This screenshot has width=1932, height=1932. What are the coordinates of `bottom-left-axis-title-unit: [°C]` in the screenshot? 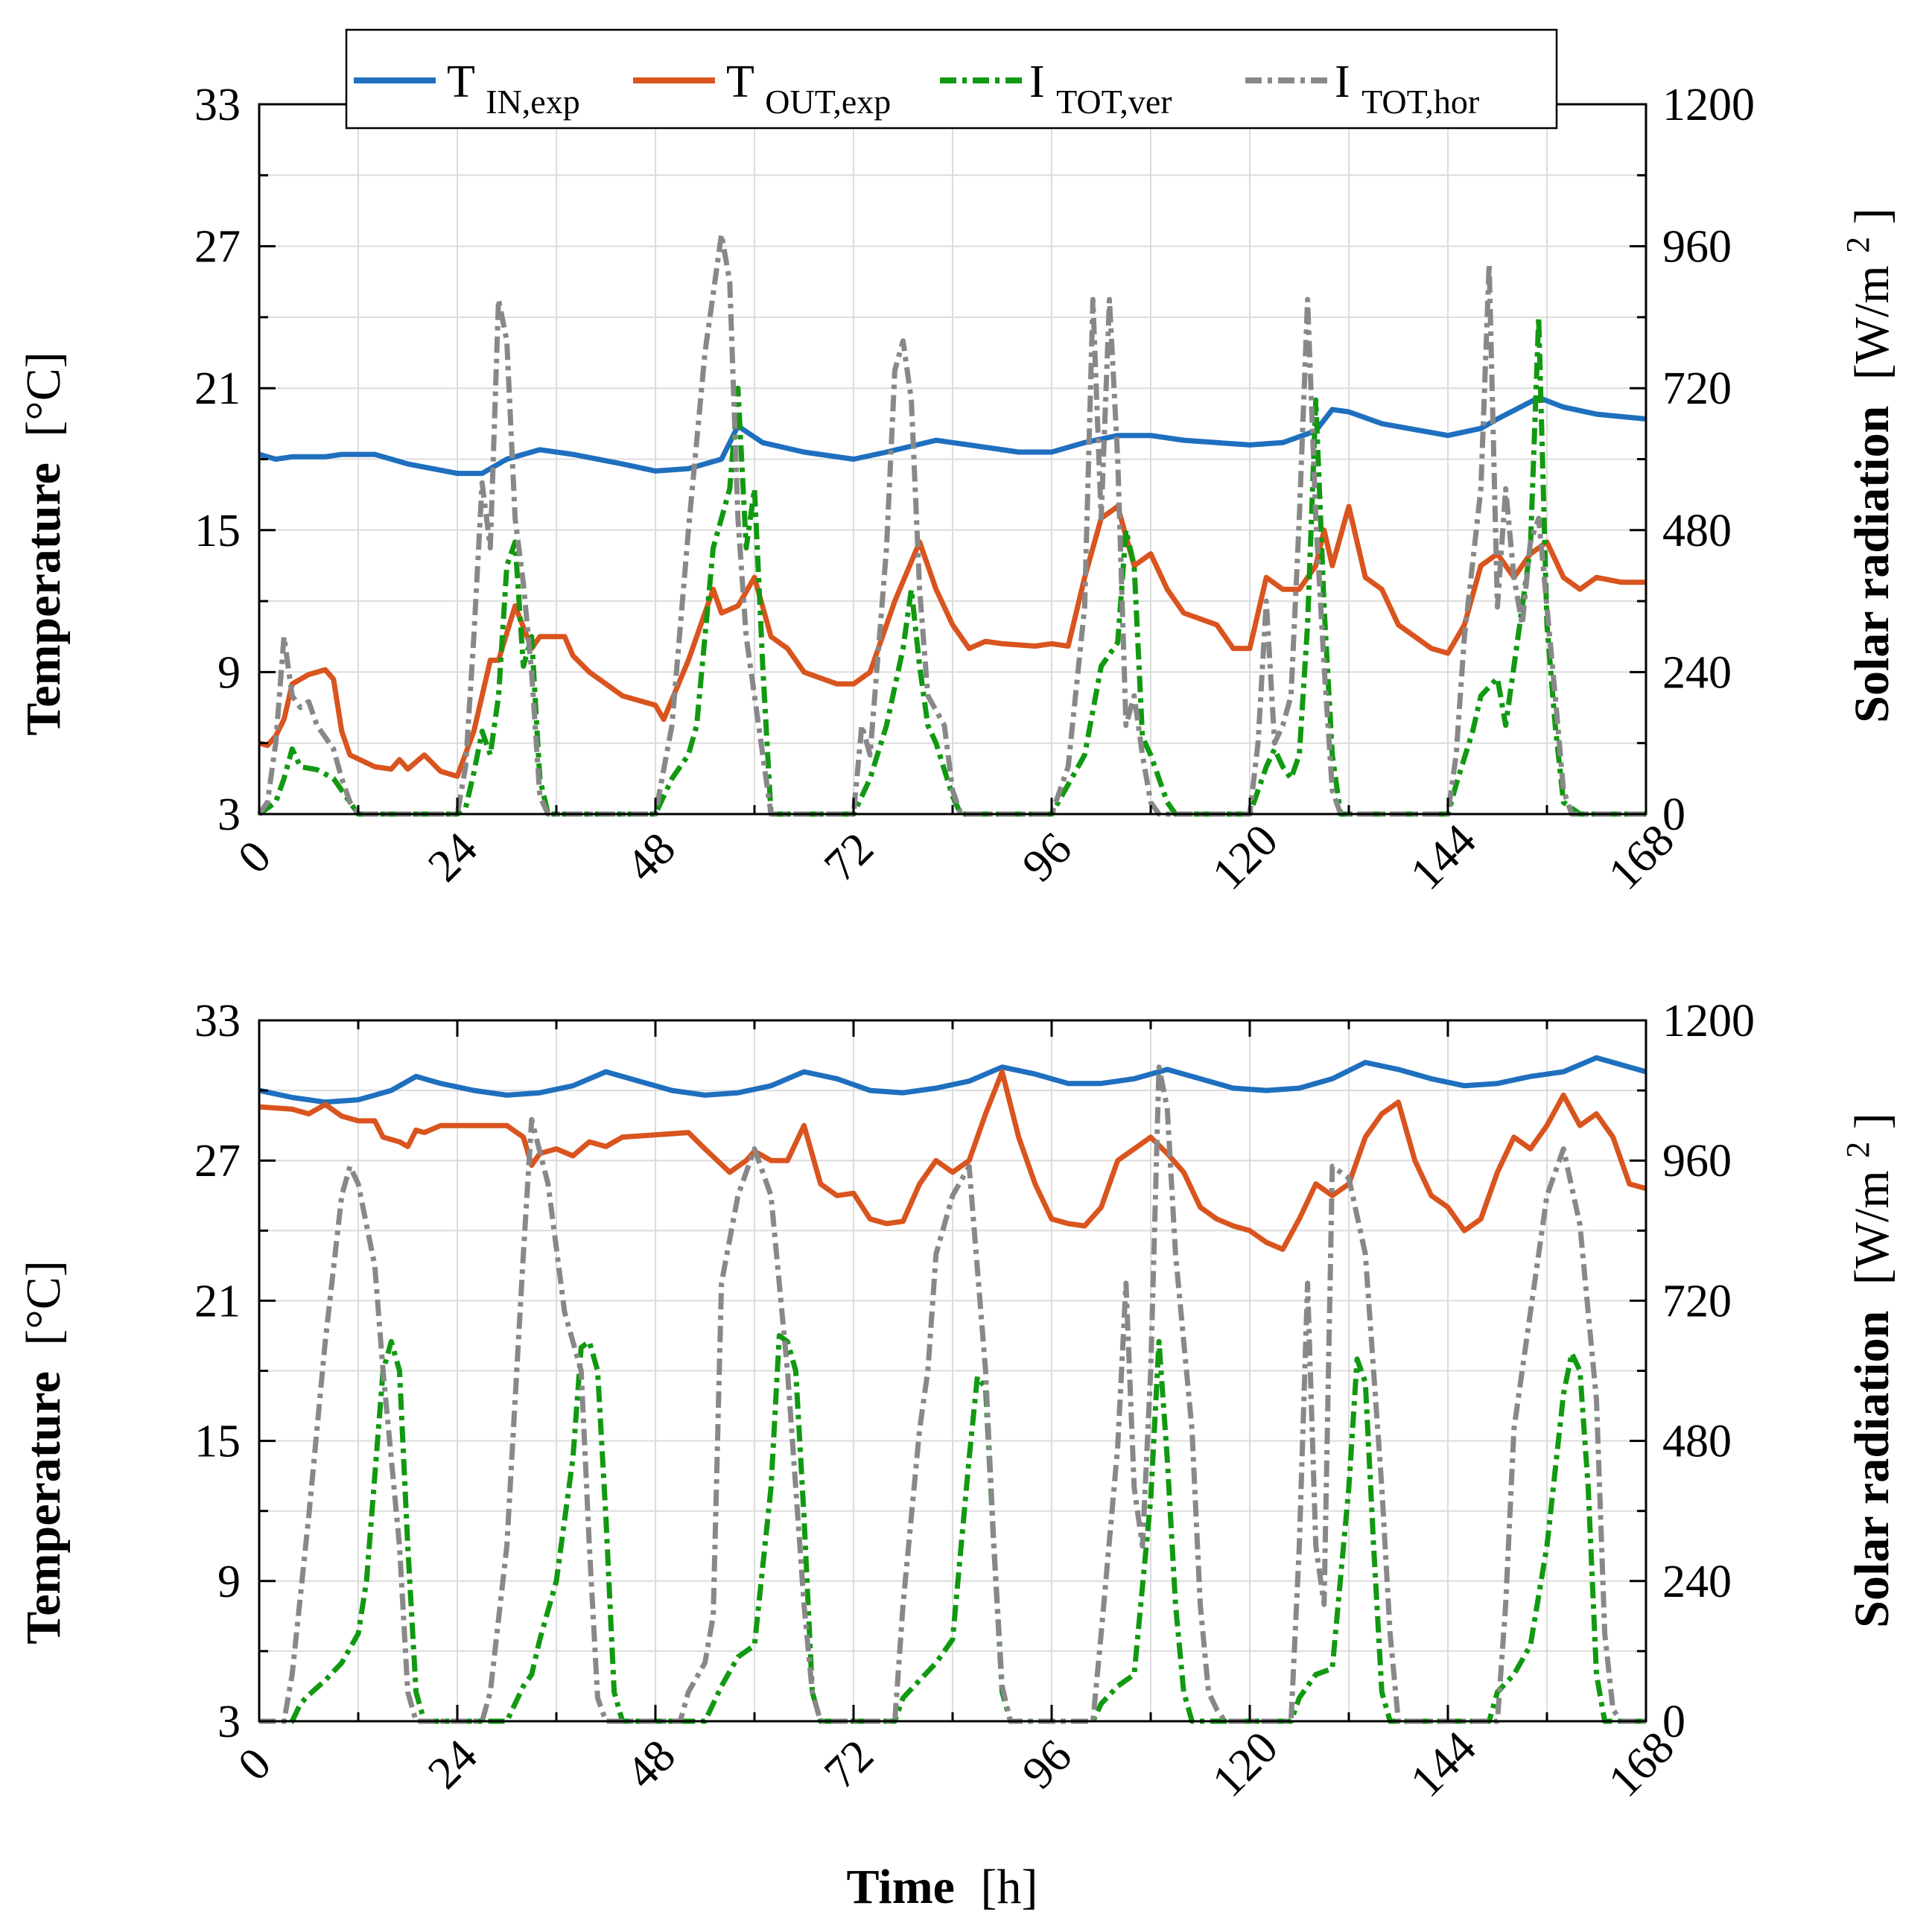 It's located at (43, 1302).